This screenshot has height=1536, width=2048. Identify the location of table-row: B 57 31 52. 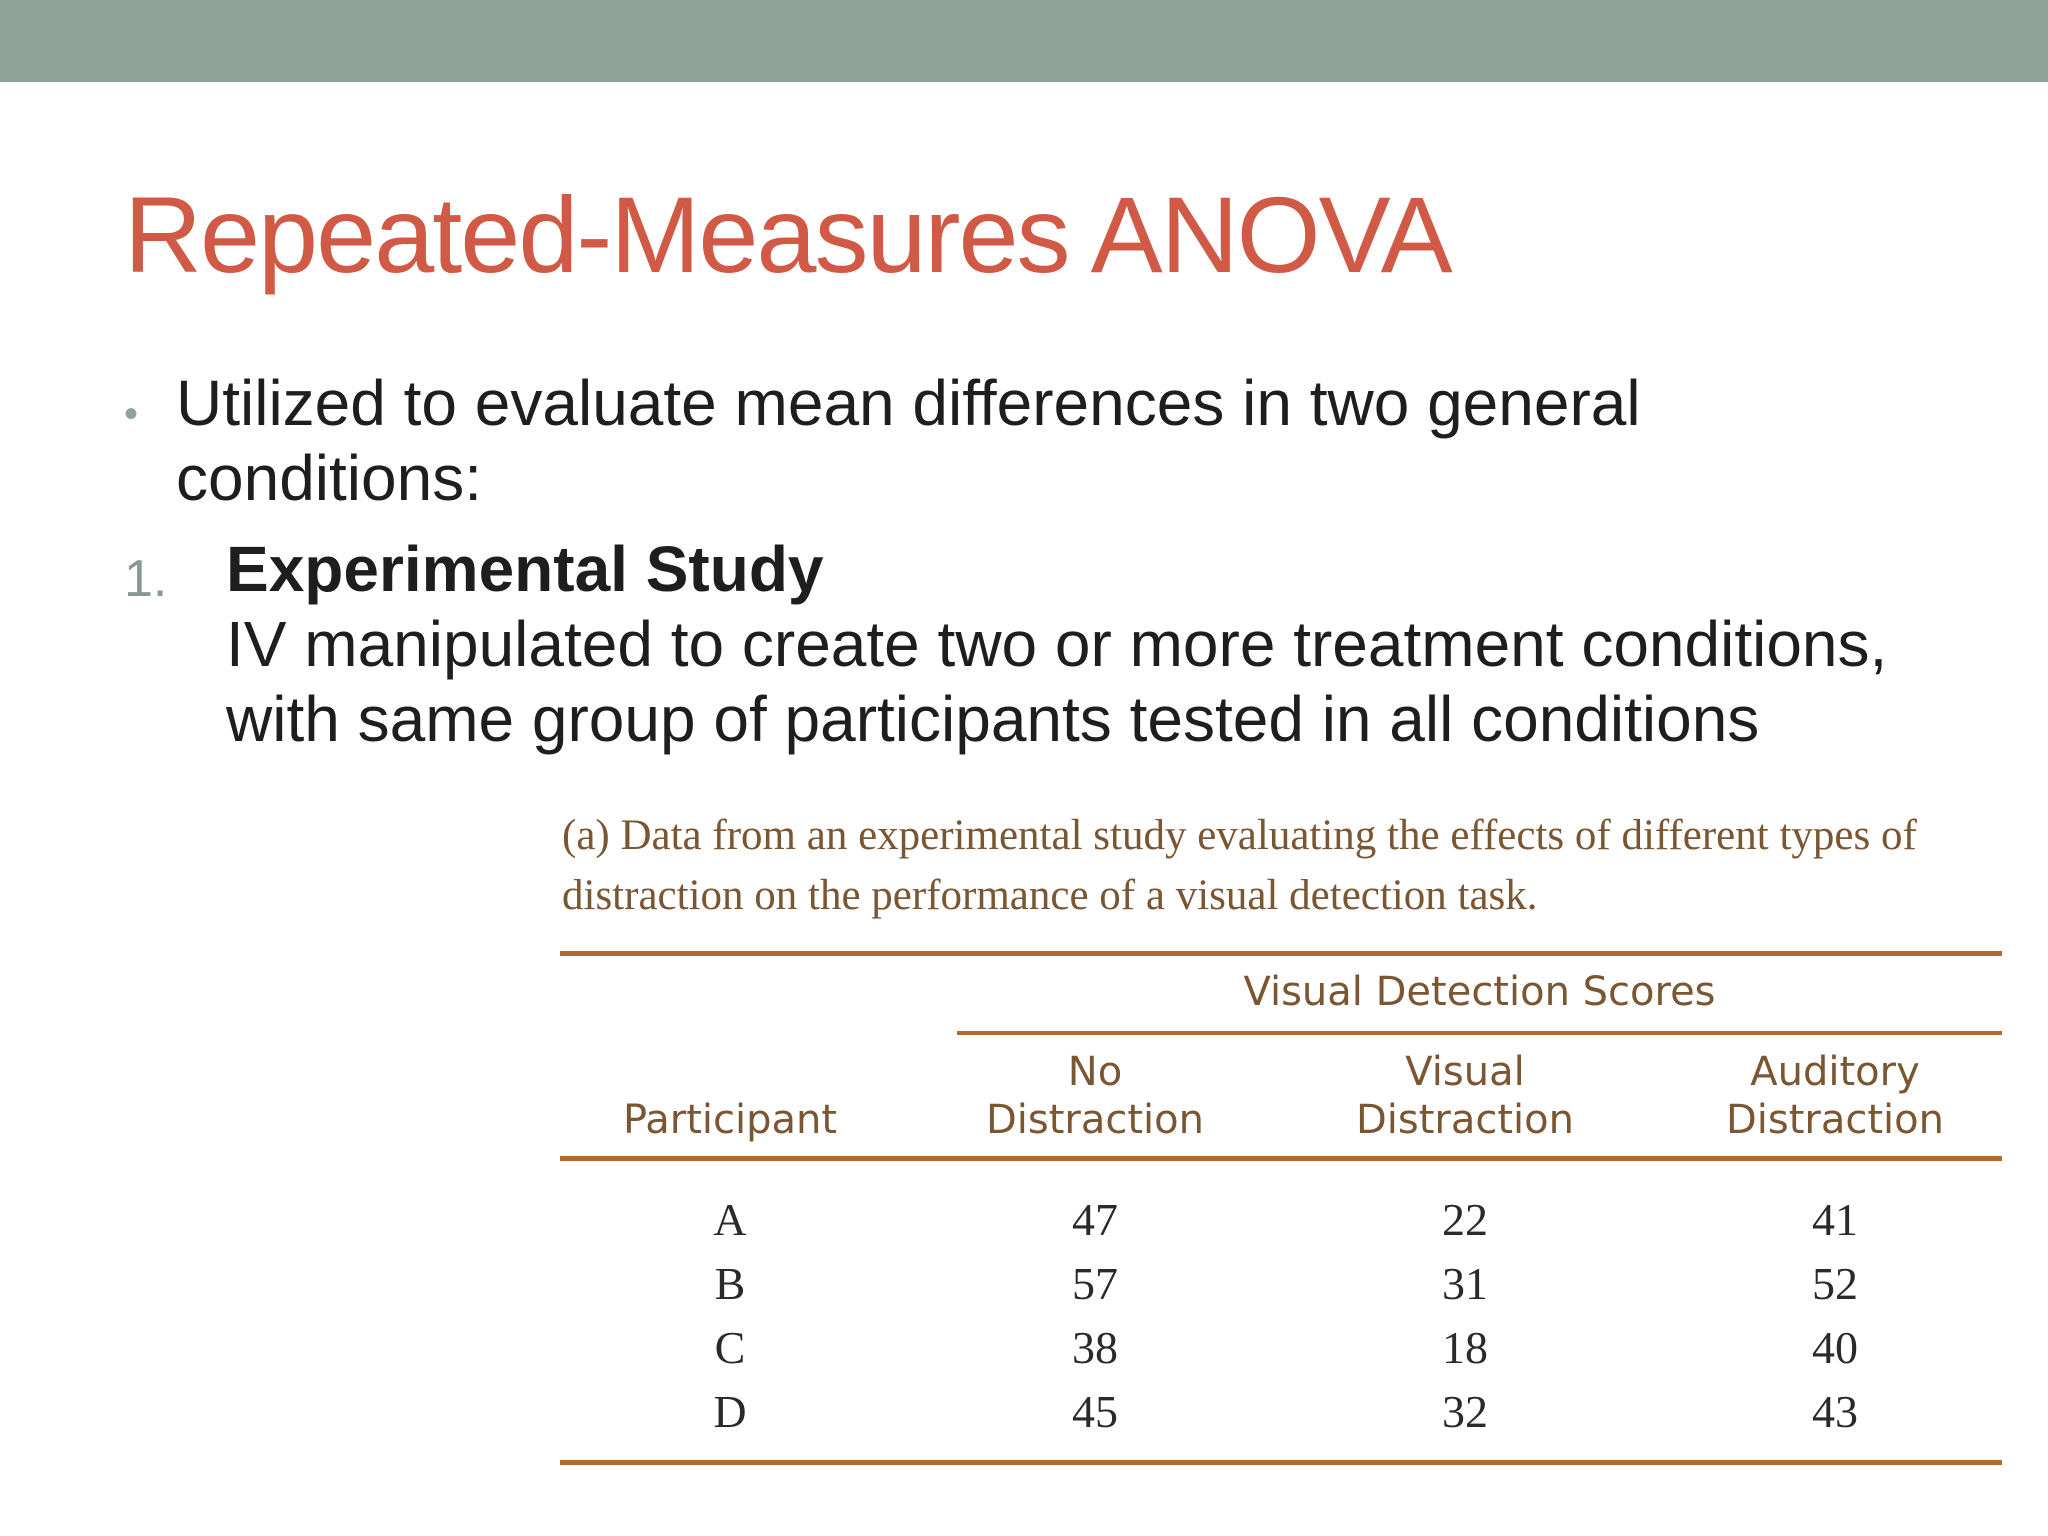
(1281, 1284).